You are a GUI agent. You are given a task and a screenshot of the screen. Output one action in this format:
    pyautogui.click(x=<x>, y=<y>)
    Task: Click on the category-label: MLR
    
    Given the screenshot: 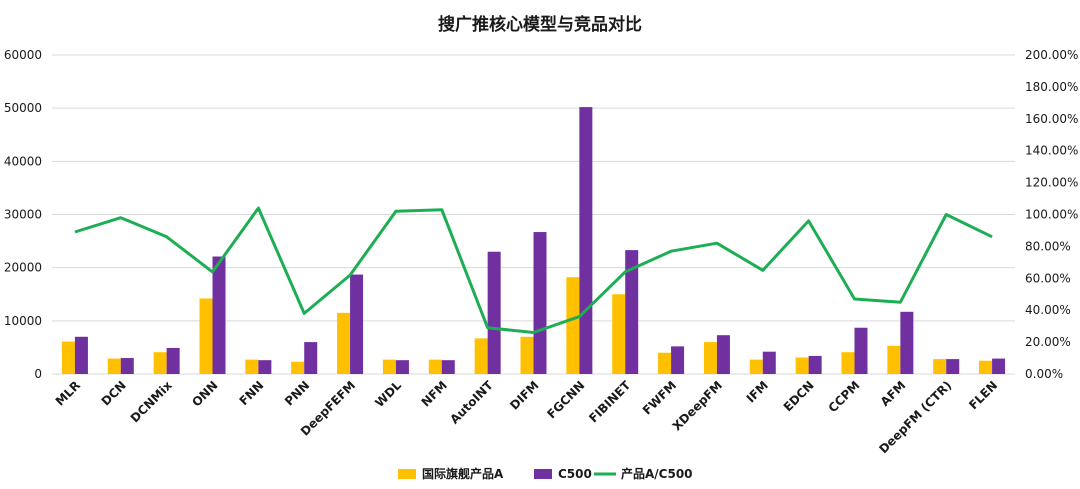 What is the action you would take?
    pyautogui.click(x=68, y=393)
    